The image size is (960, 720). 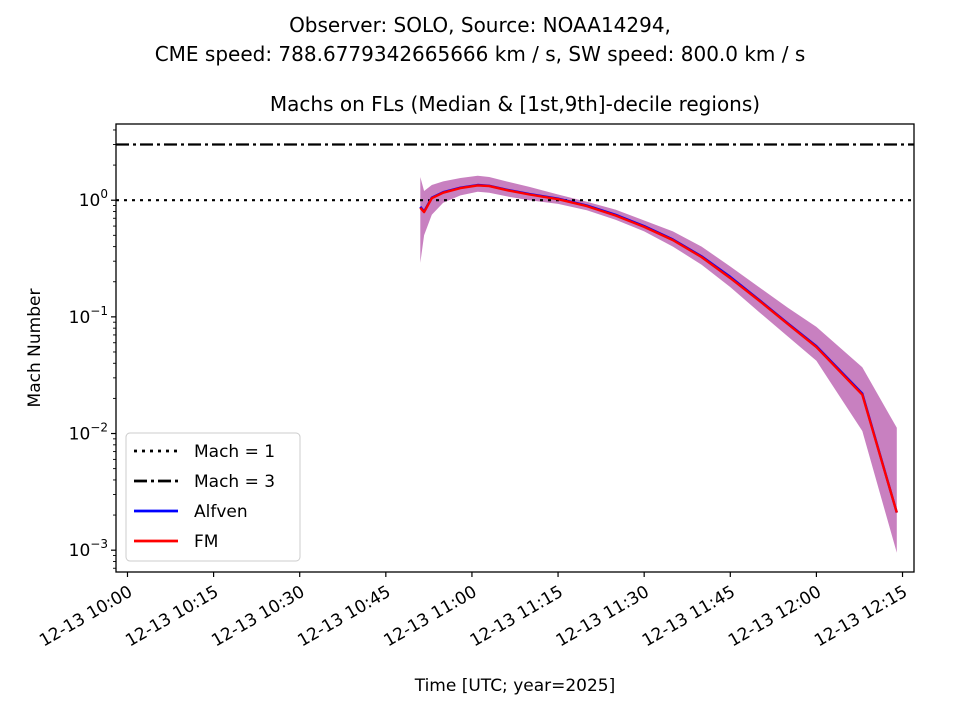 What do you see at coordinates (86, 616) in the screenshot?
I see `x-tick-label: 12-13 10:00` at bounding box center [86, 616].